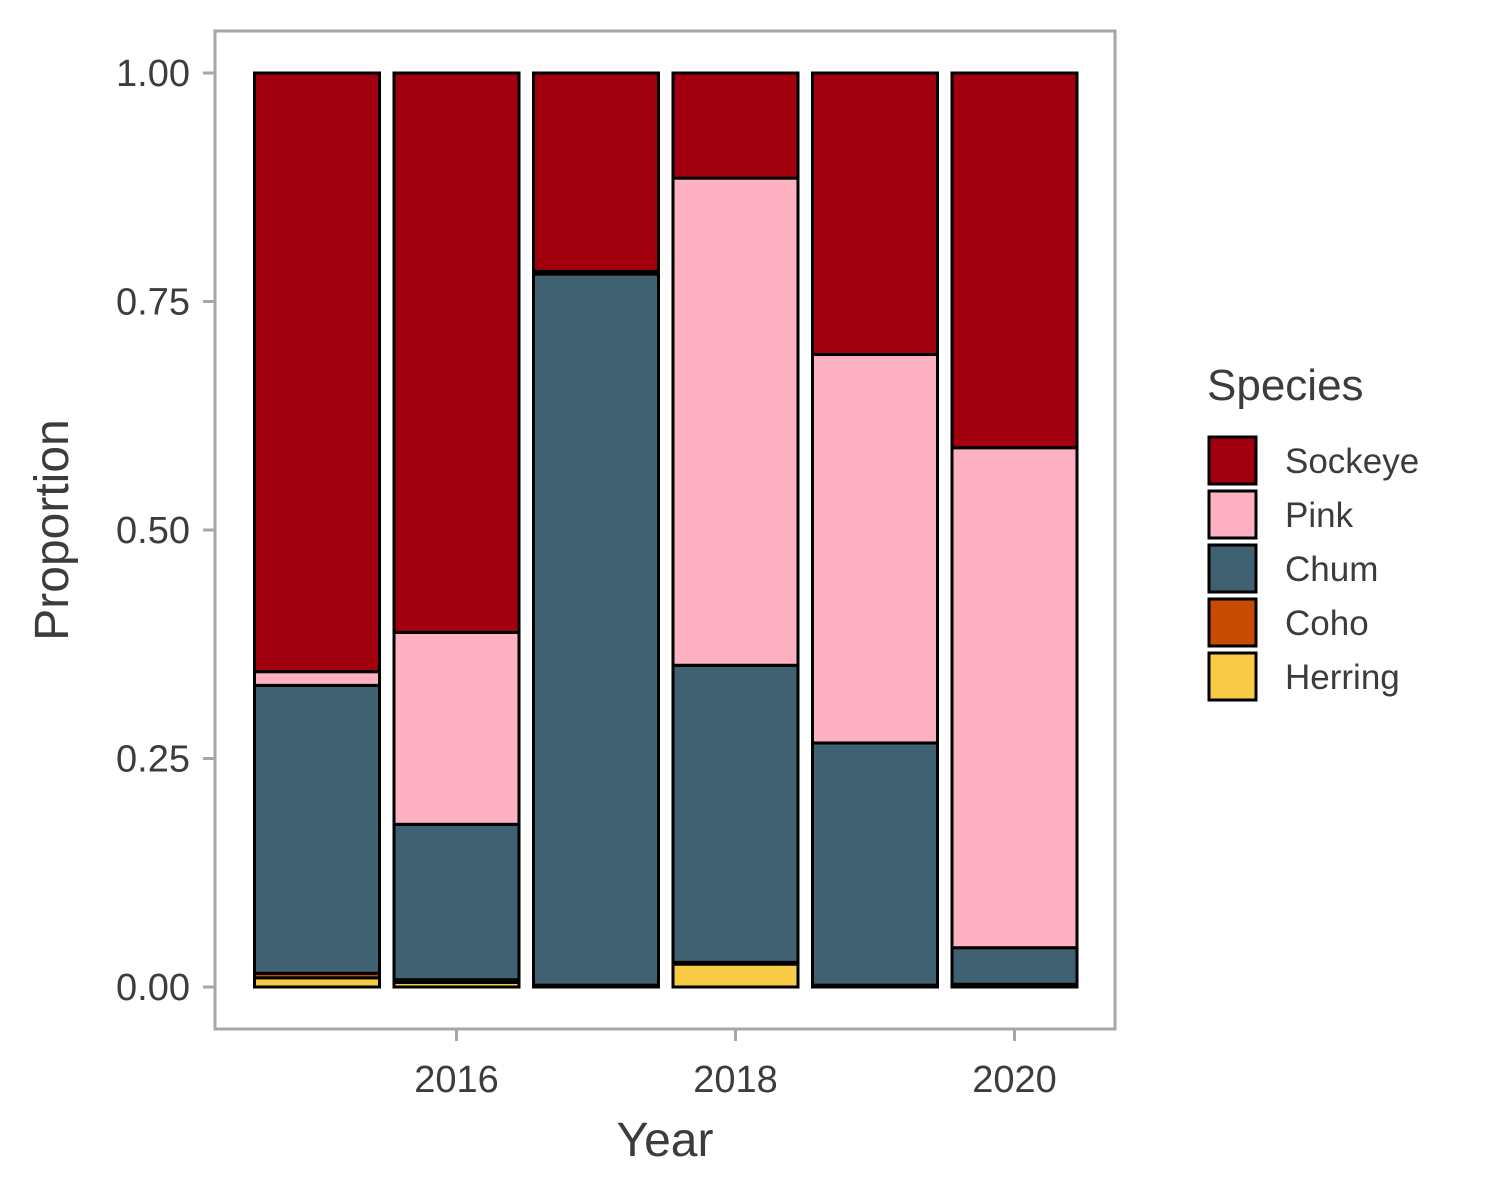  What do you see at coordinates (153, 531) in the screenshot?
I see `y-tick-label: 0.50` at bounding box center [153, 531].